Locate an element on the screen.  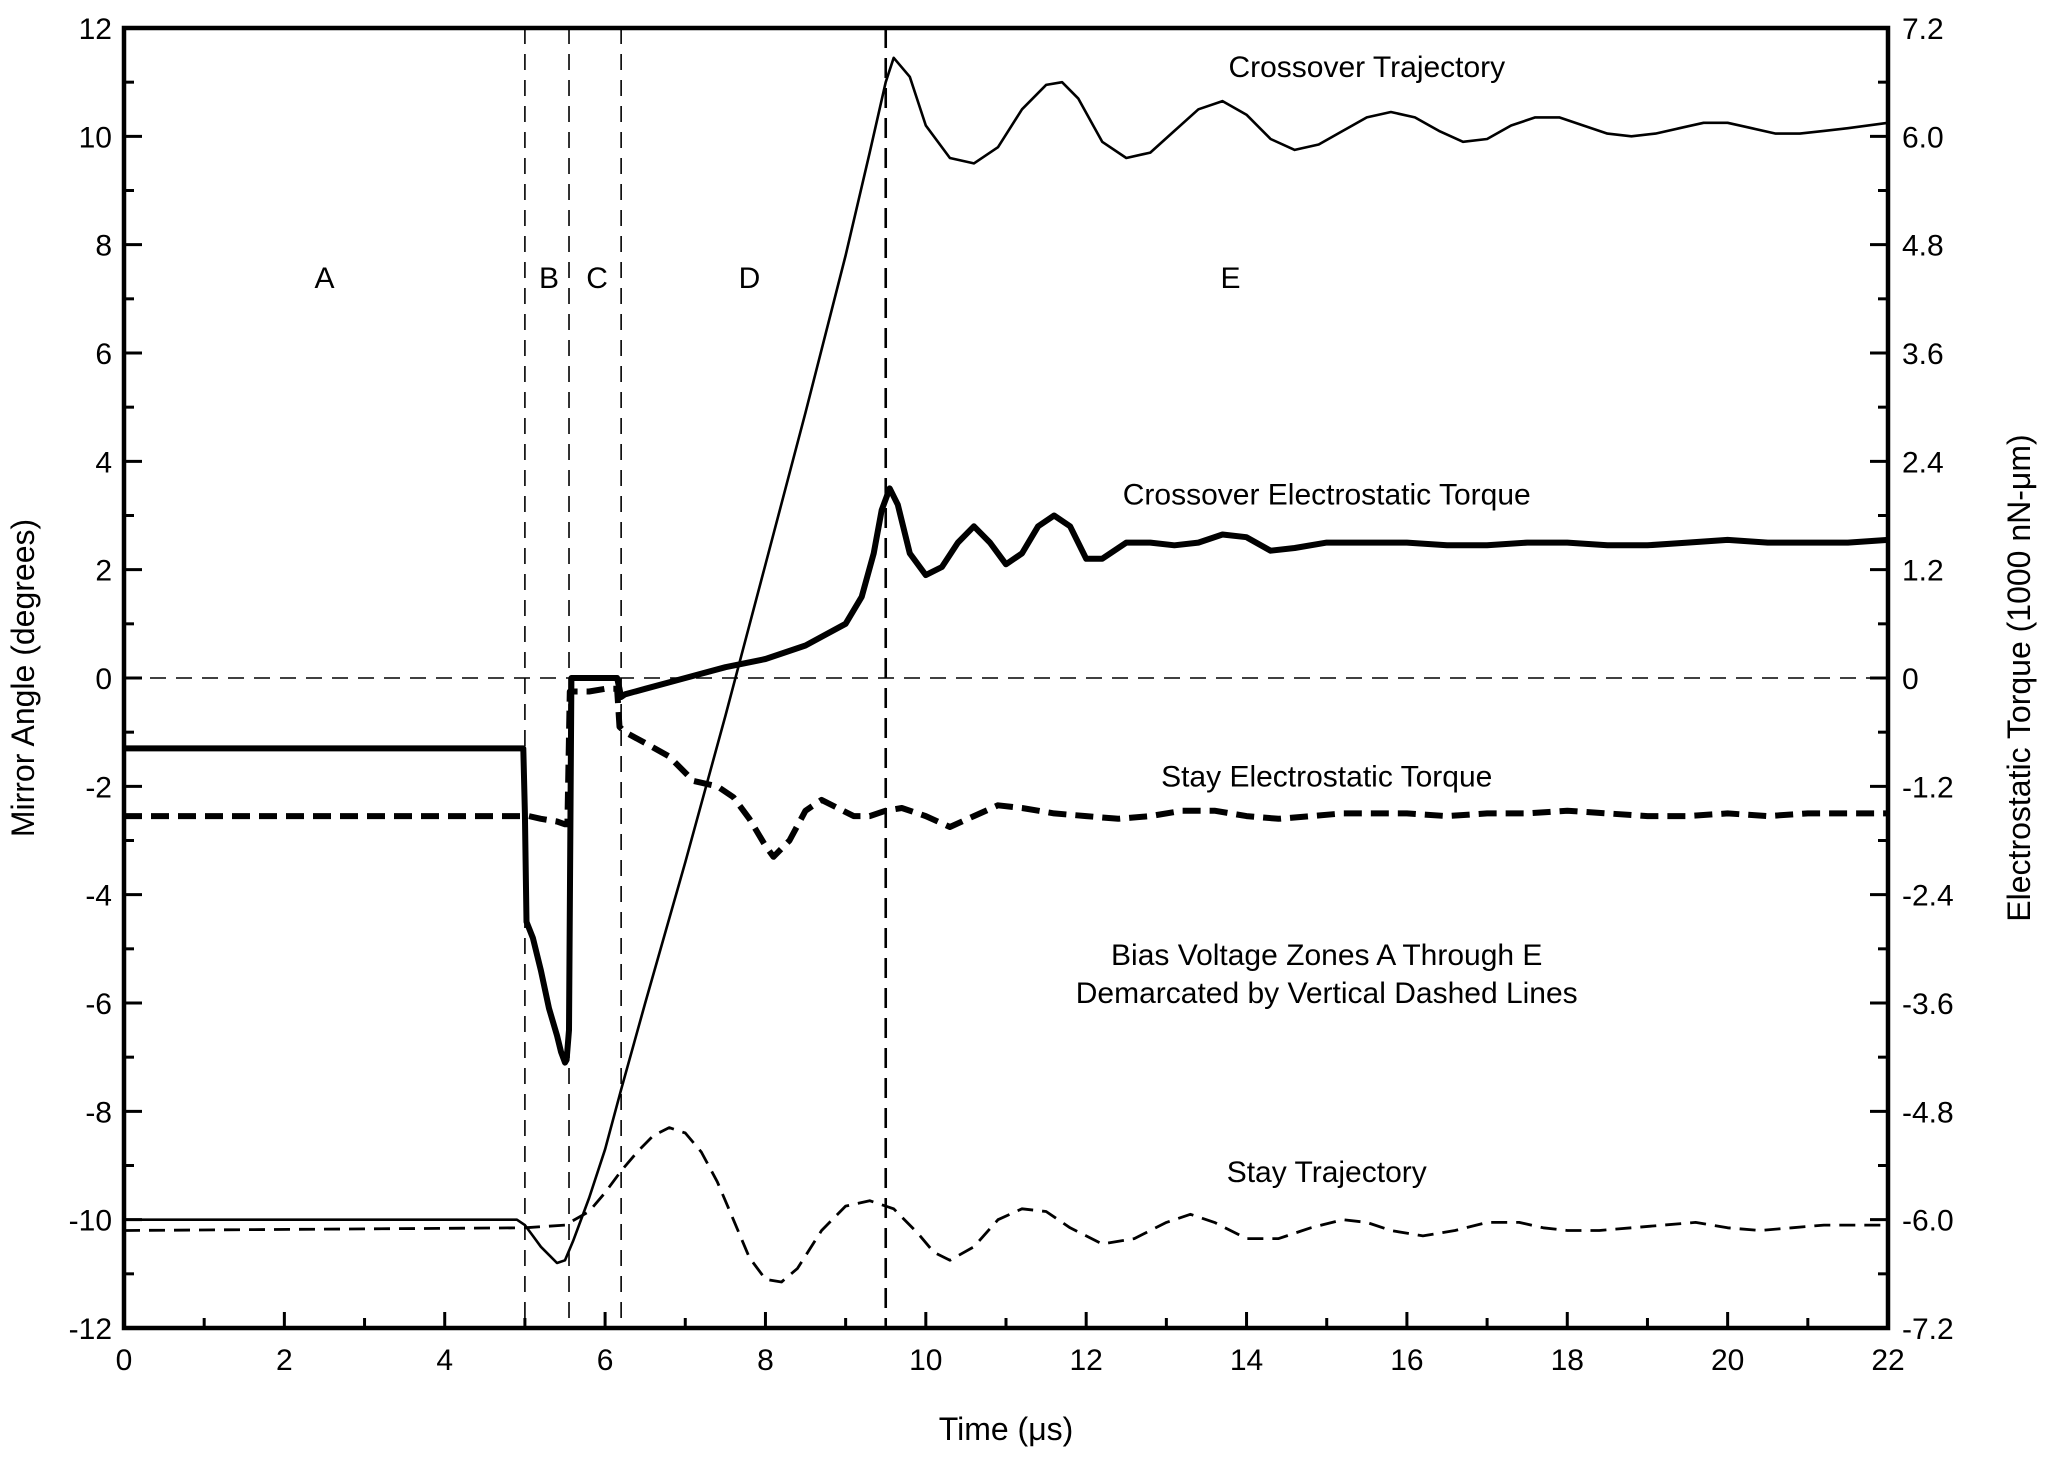
x-tick-label: 8 is located at coordinates (765, 1360).